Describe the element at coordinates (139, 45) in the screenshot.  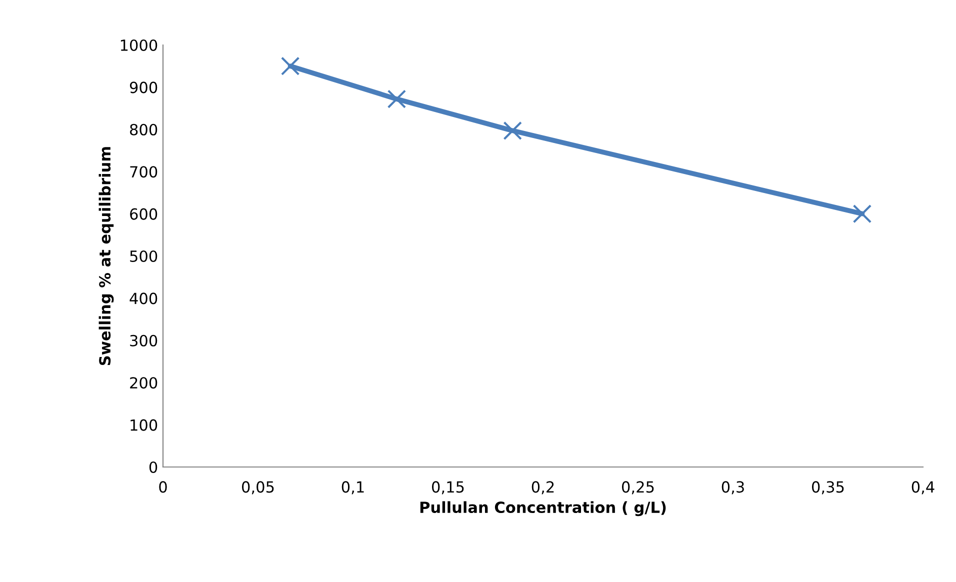
I see `y-tick-label: 1000` at that location.